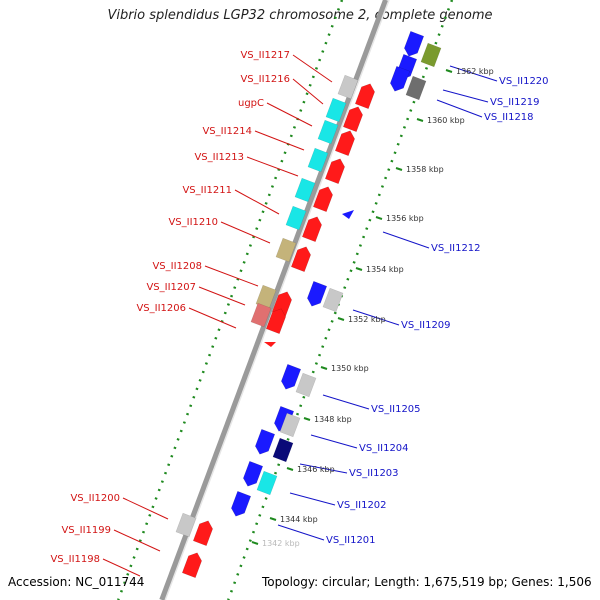 This screenshot has height=600, width=600. What do you see at coordinates (86, 530) in the screenshot?
I see `label-vs-ii1199: VS_II1199` at bounding box center [86, 530].